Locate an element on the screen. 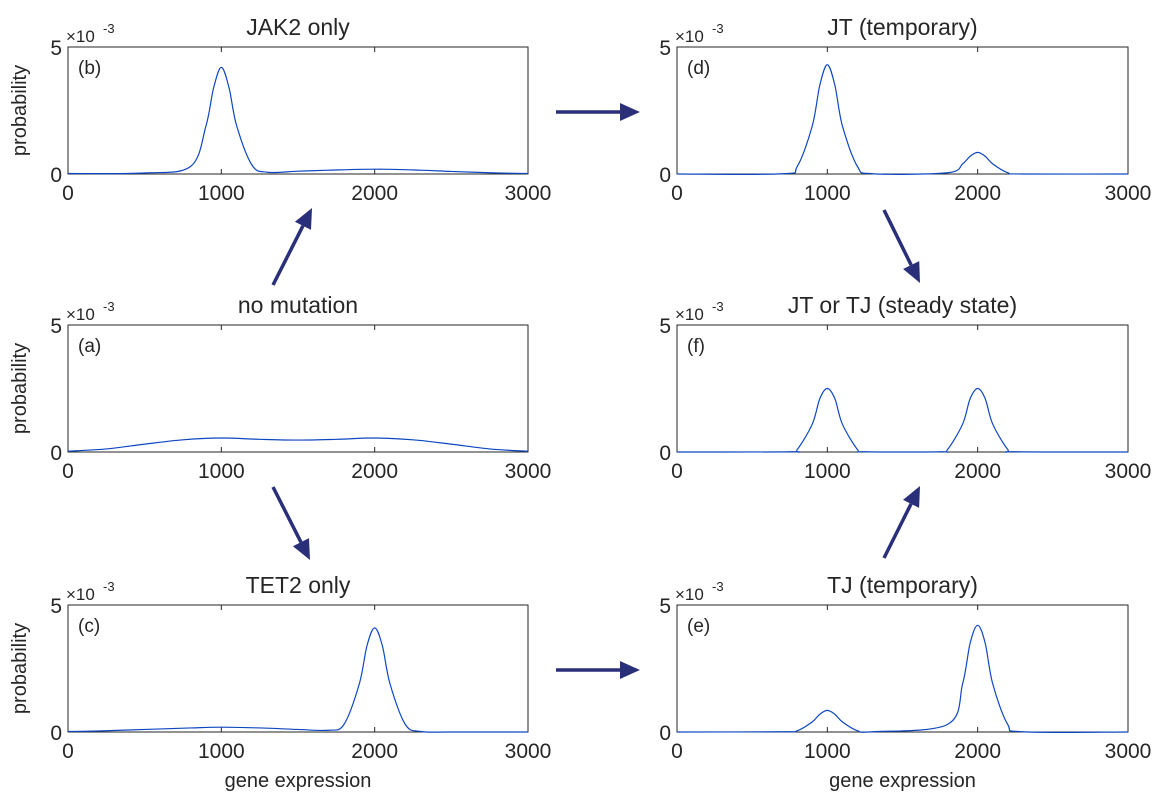 Image resolution: width=1153 pixels, height=797 pixels. chart-title: JAK2 only is located at coordinates (298, 27).